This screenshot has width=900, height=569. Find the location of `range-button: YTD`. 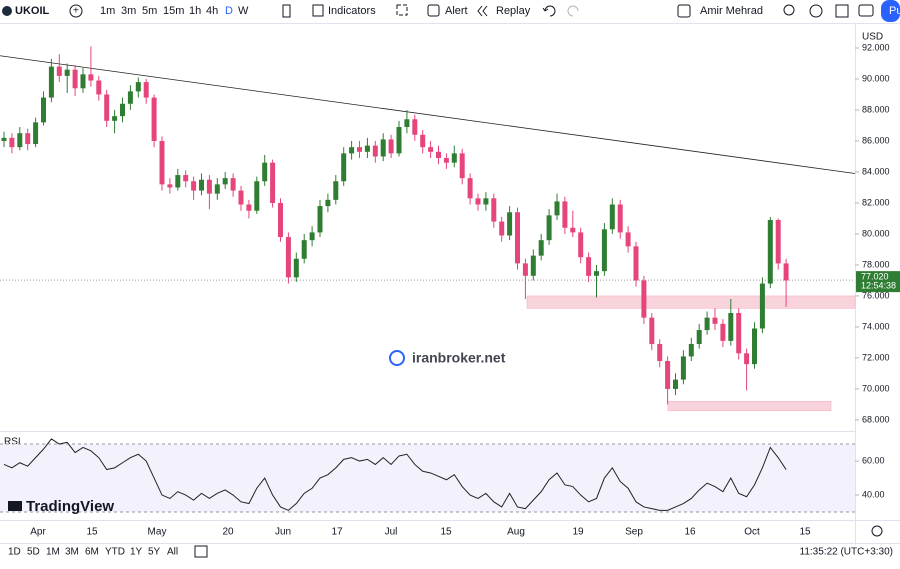

range-button: YTD is located at coordinates (115, 552).